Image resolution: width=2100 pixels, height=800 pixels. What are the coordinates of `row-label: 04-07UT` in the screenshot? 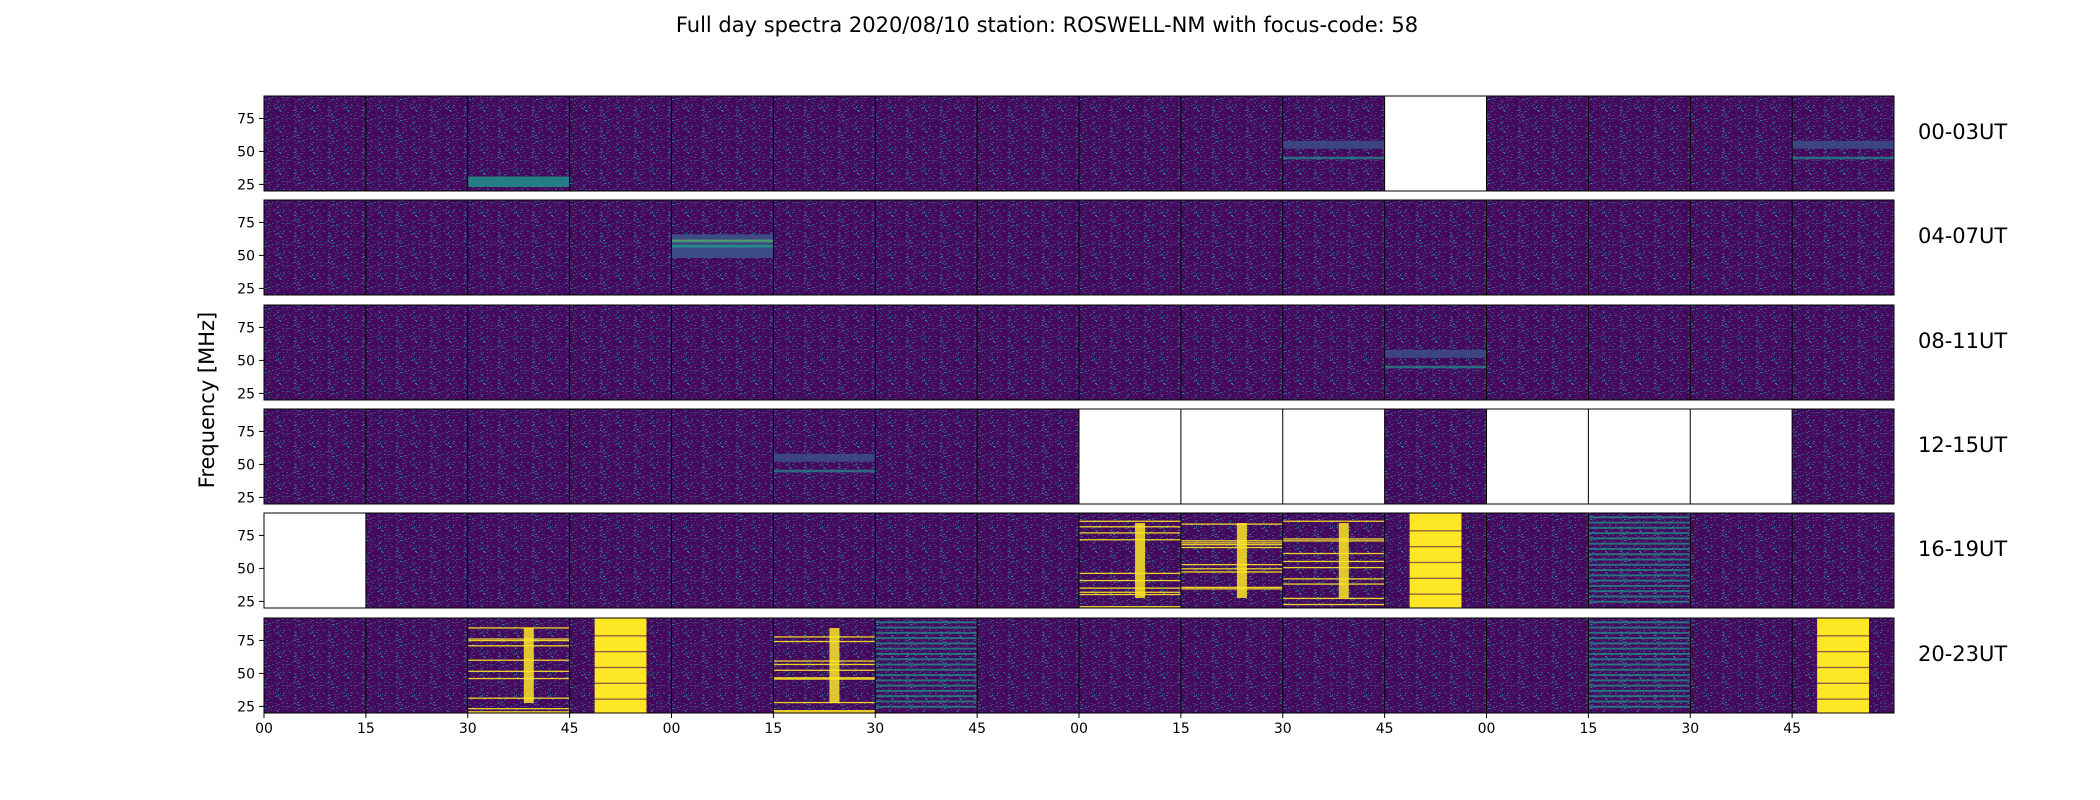 It's located at (1962, 236).